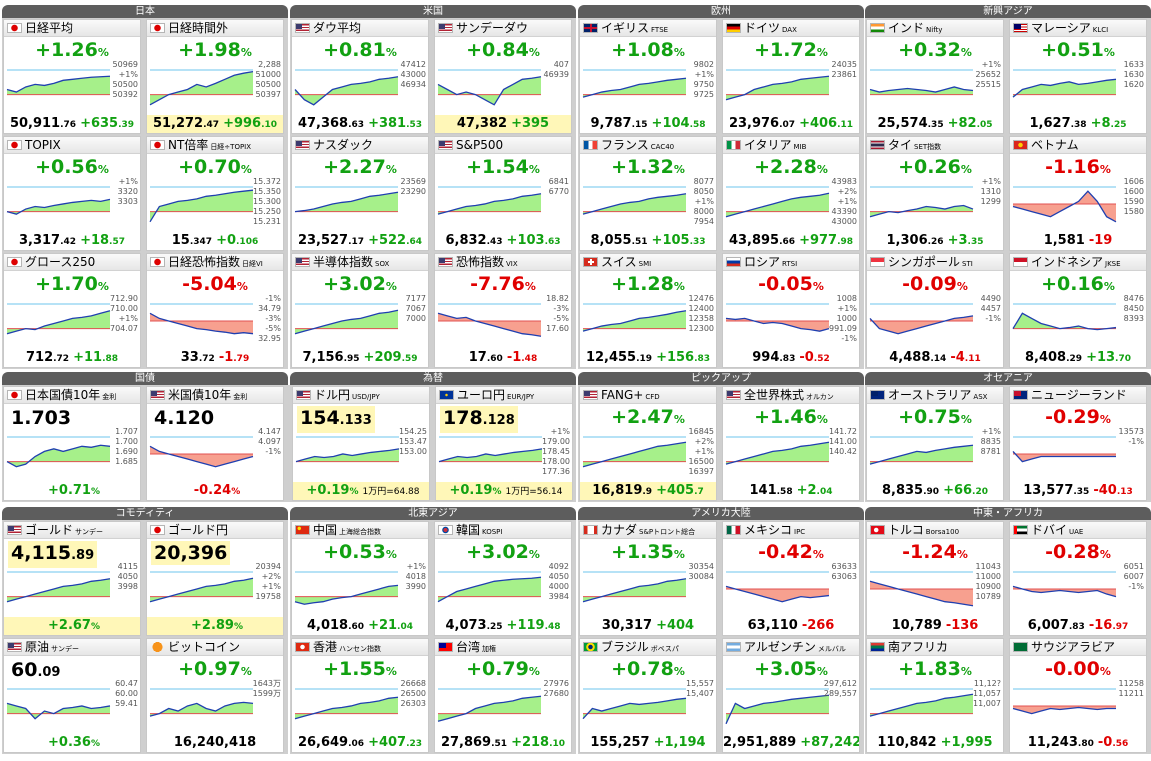 The height and width of the screenshot is (761, 1151). What do you see at coordinates (215, 647) in the screenshot?
I see `card-header: ビットコイン` at bounding box center [215, 647].